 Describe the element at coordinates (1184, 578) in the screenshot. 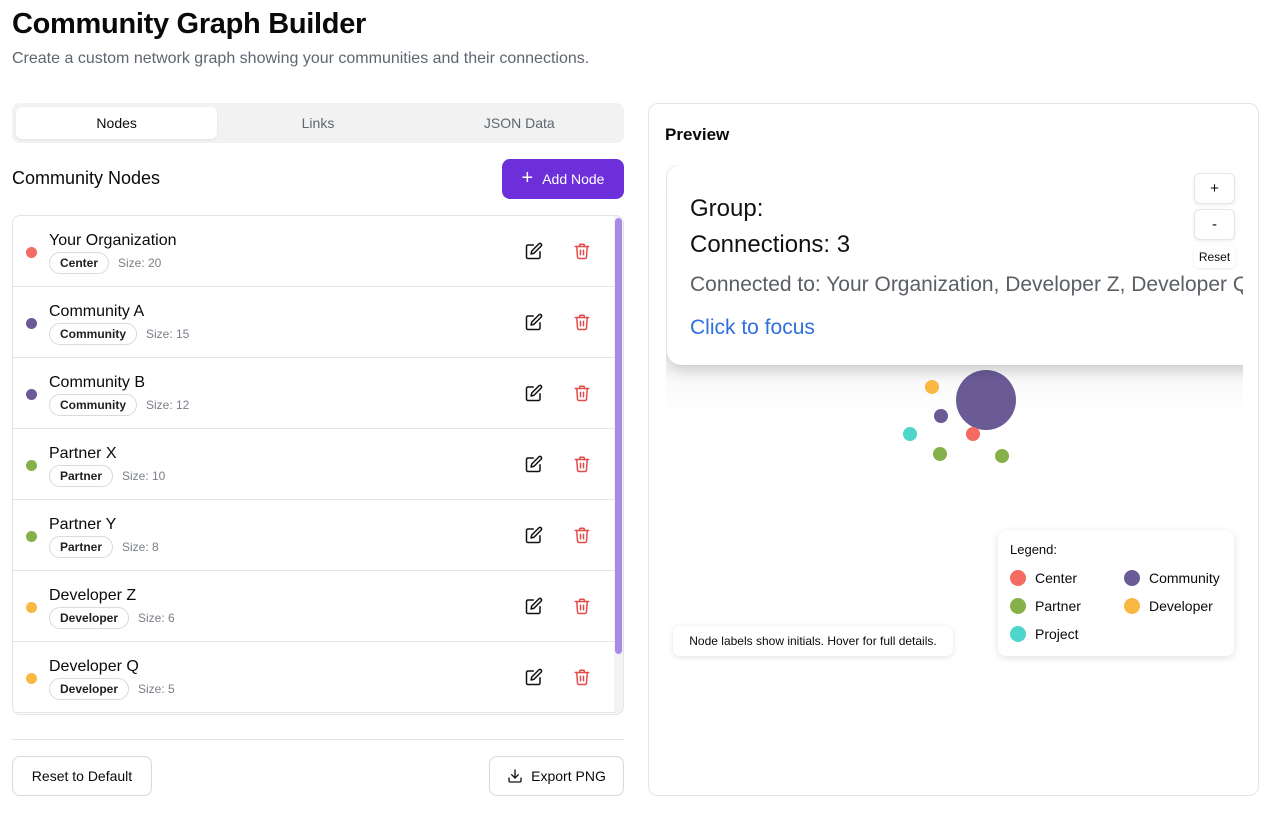

I see `legend-label: Community` at that location.